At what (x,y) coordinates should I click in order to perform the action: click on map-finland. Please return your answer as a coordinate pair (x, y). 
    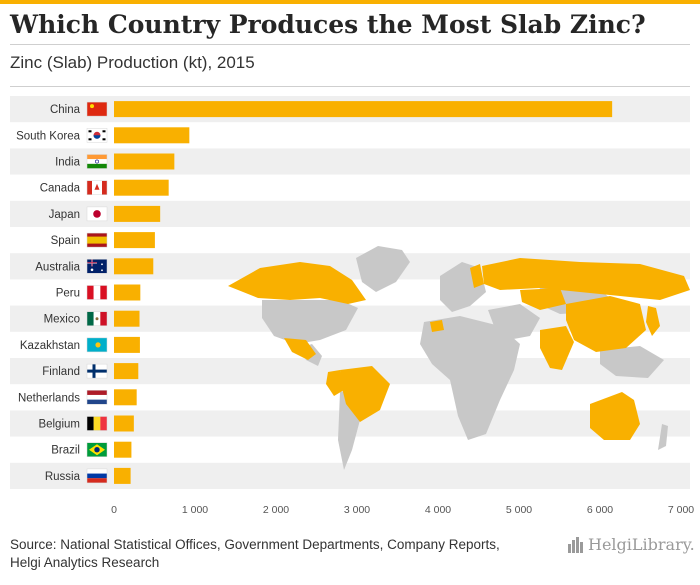
    Looking at the image, I should click on (477, 276).